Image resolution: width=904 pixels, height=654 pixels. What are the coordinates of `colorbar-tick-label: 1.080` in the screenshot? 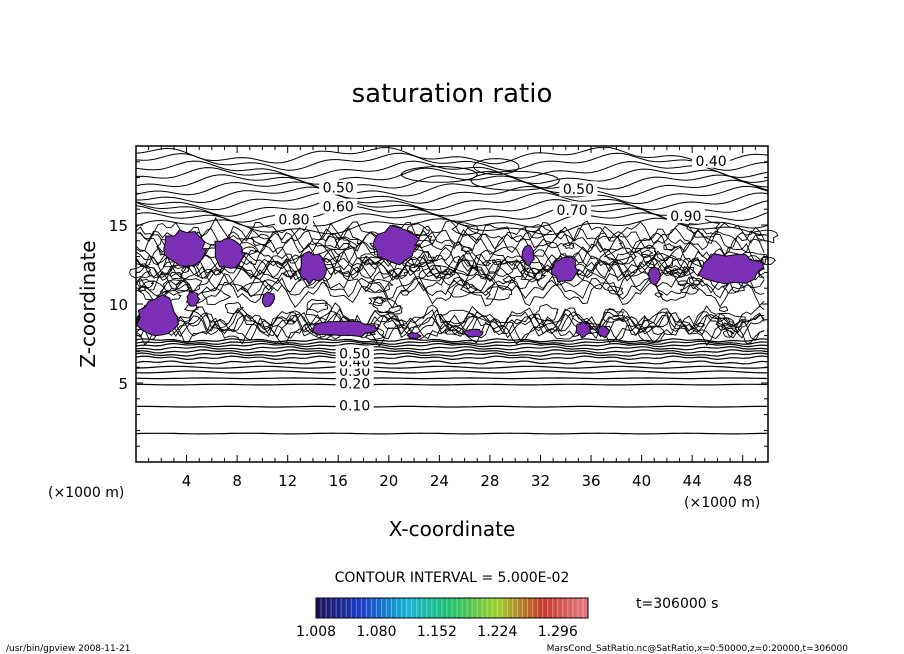 It's located at (376, 632).